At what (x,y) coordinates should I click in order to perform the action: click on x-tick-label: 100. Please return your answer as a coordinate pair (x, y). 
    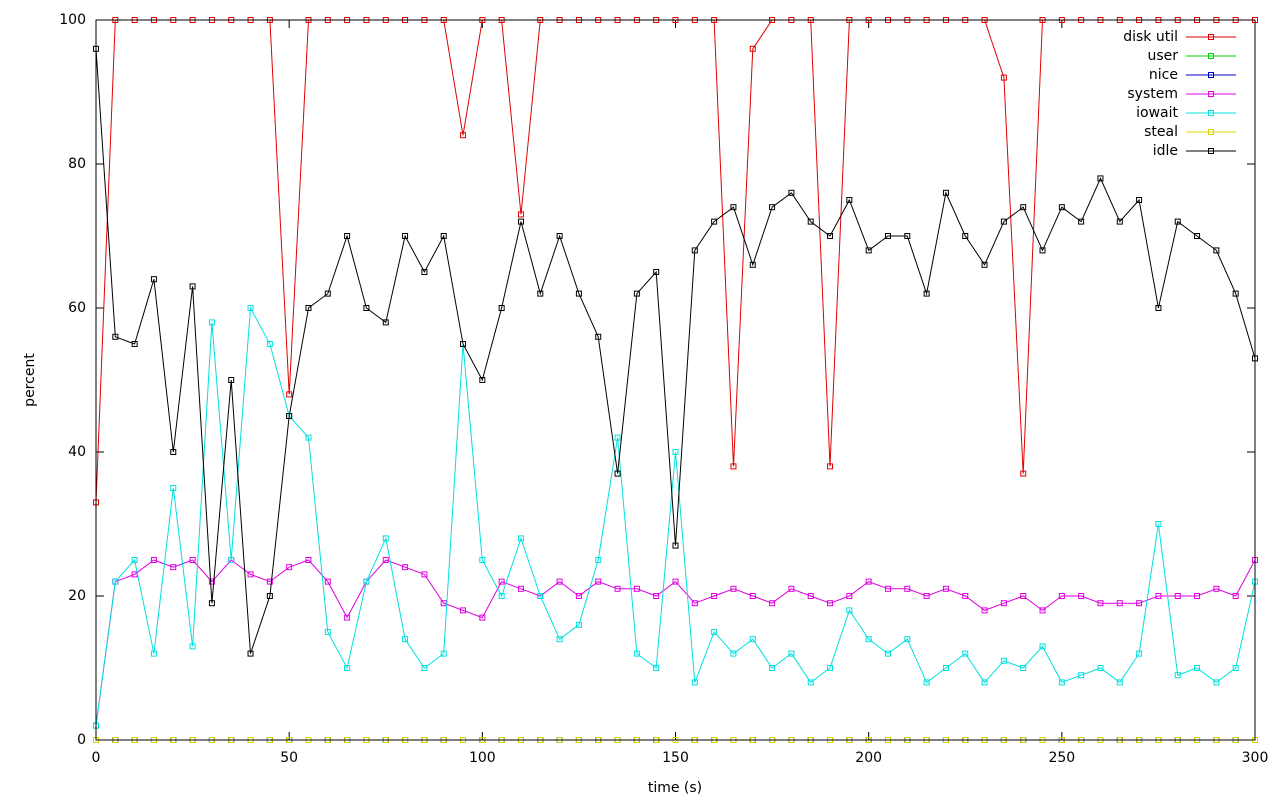
    Looking at the image, I should click on (482, 758).